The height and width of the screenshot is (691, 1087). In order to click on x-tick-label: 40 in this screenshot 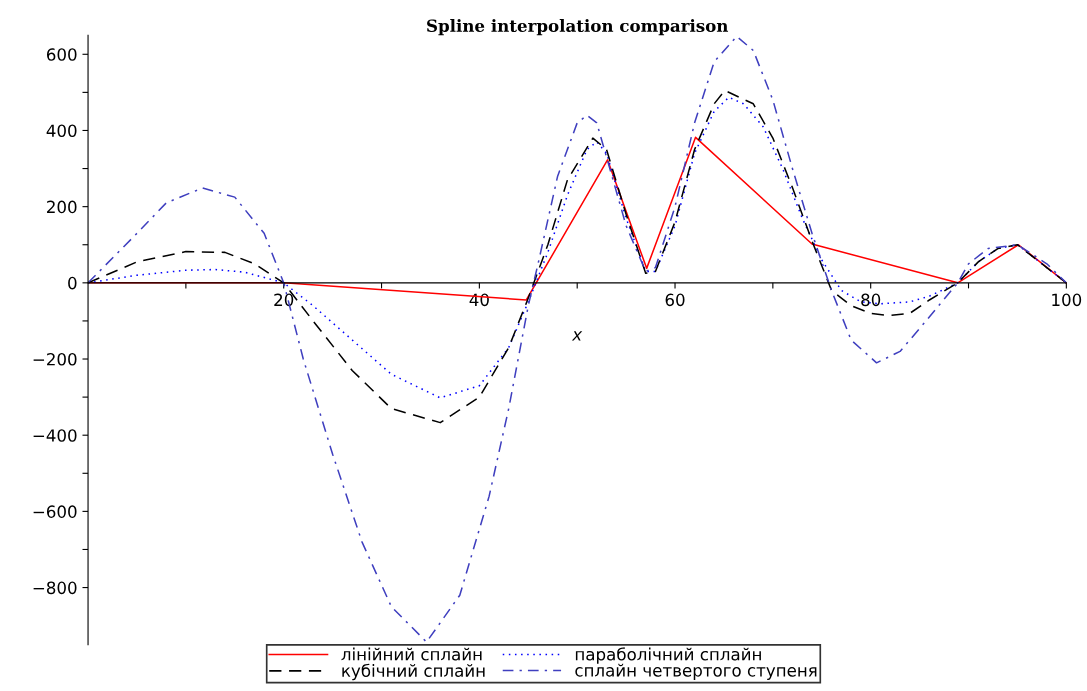, I will do `click(479, 300)`.